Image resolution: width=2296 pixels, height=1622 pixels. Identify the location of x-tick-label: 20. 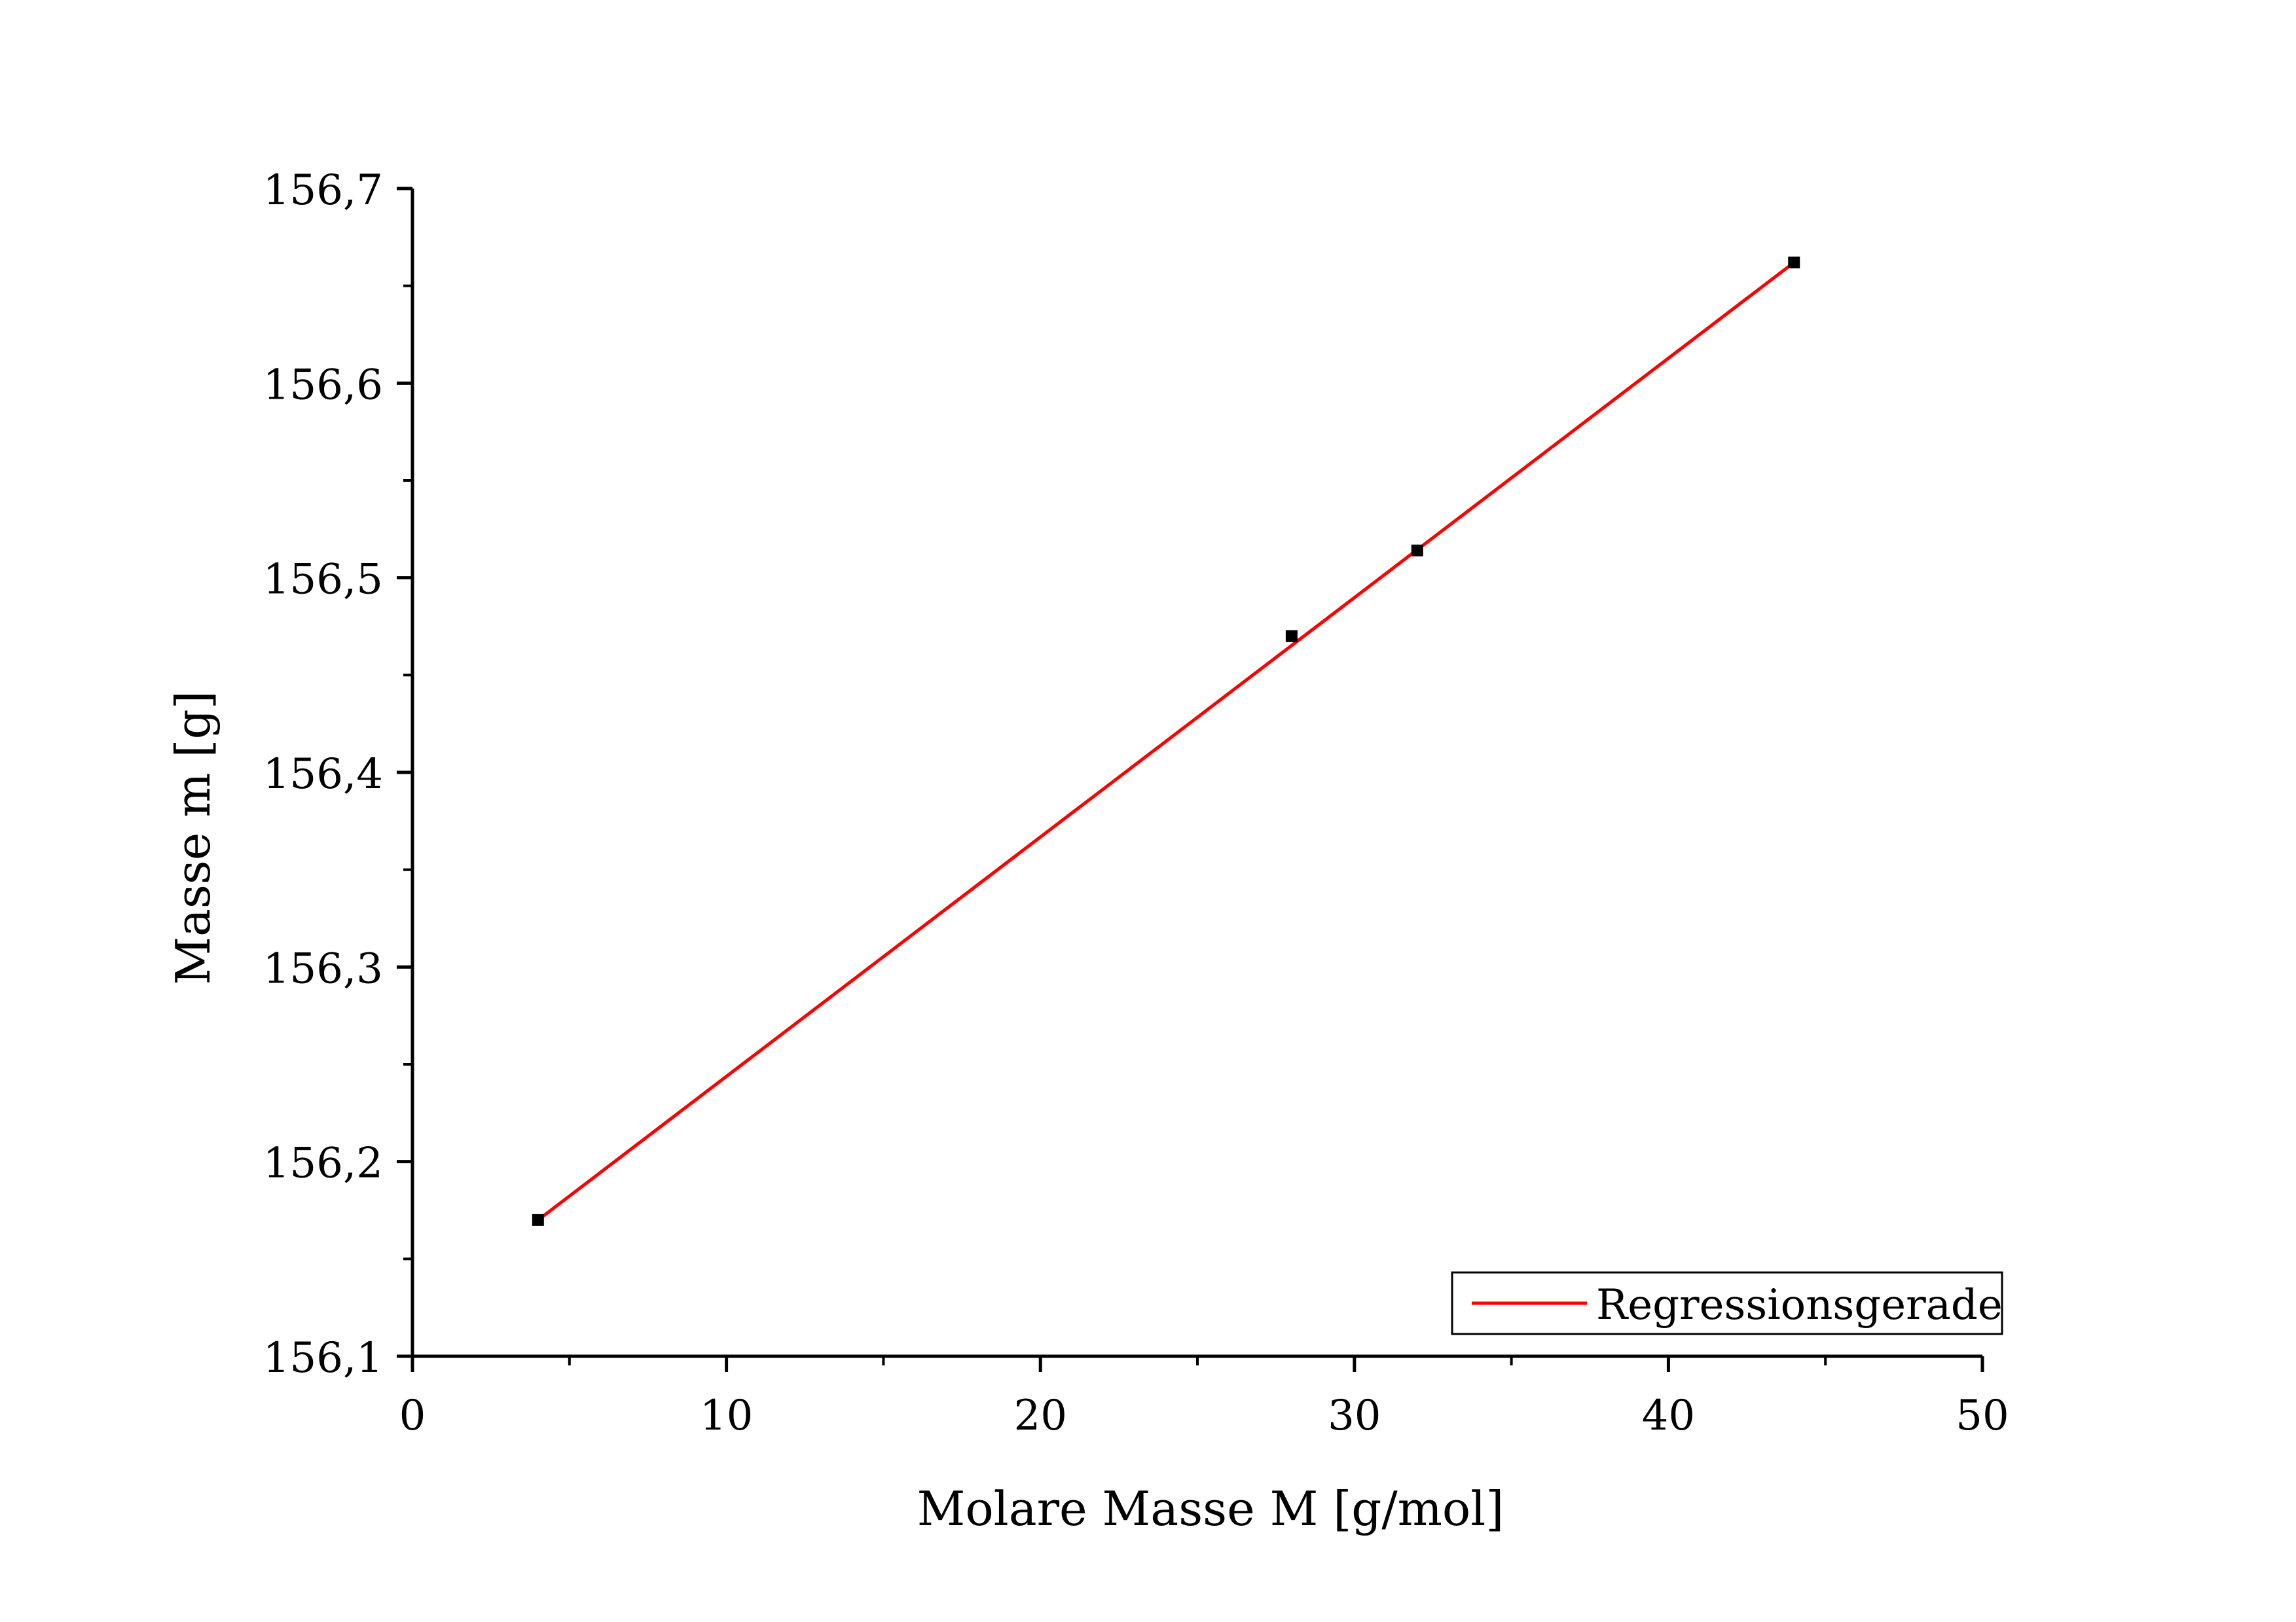
(1039, 1416).